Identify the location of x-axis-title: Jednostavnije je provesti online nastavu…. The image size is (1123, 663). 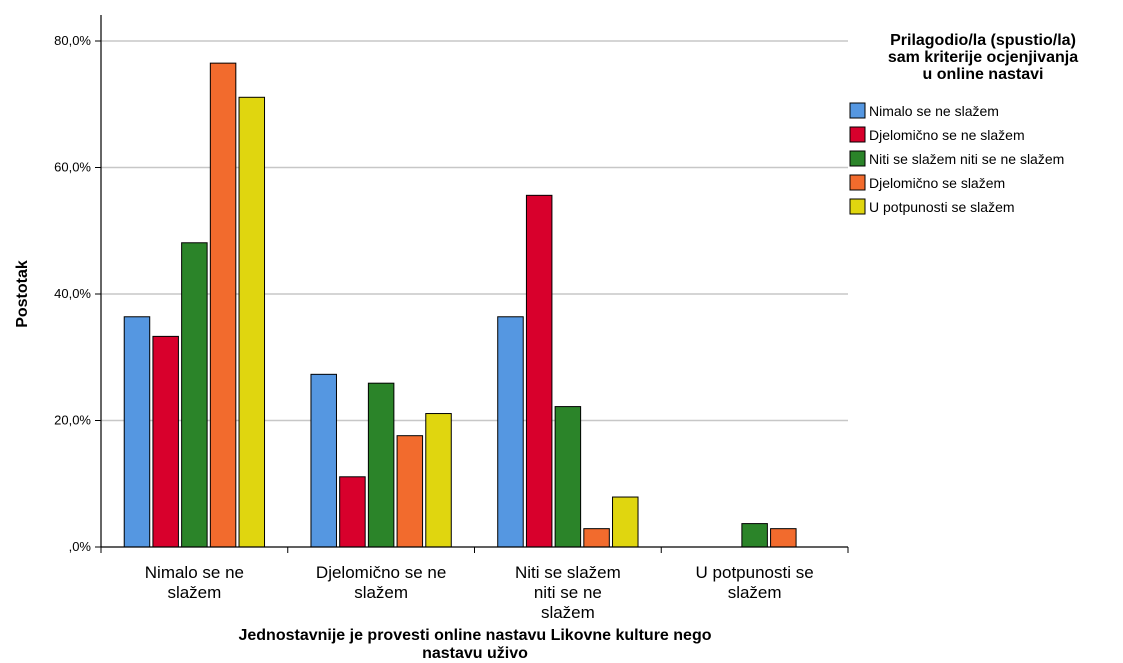
(474, 644).